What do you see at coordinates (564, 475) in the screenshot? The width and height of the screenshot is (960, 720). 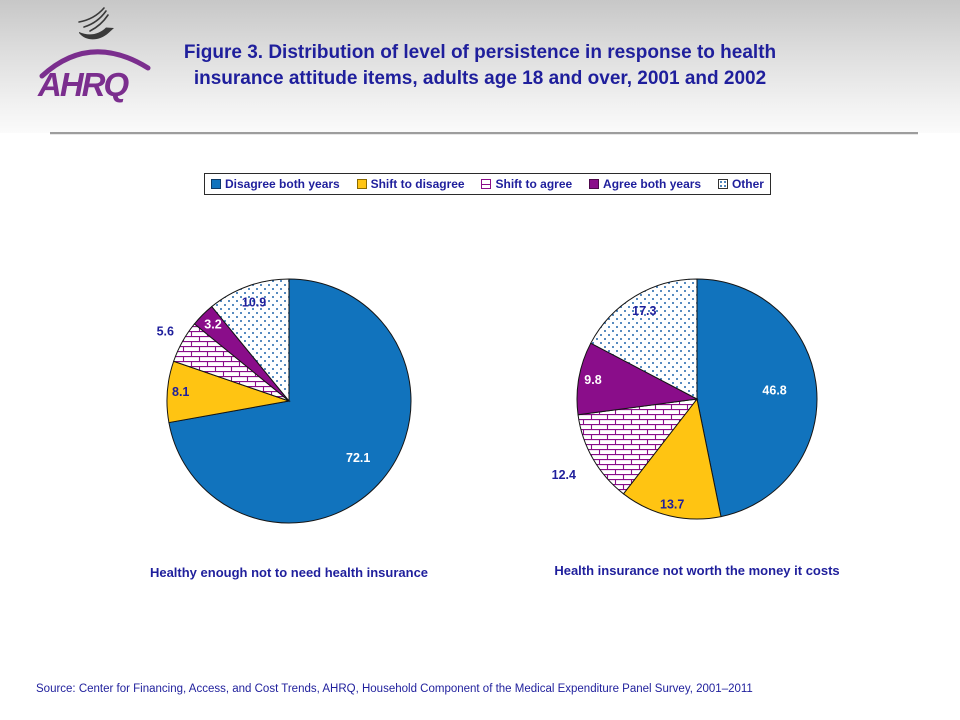 I see `slice-value-label: 12.4` at bounding box center [564, 475].